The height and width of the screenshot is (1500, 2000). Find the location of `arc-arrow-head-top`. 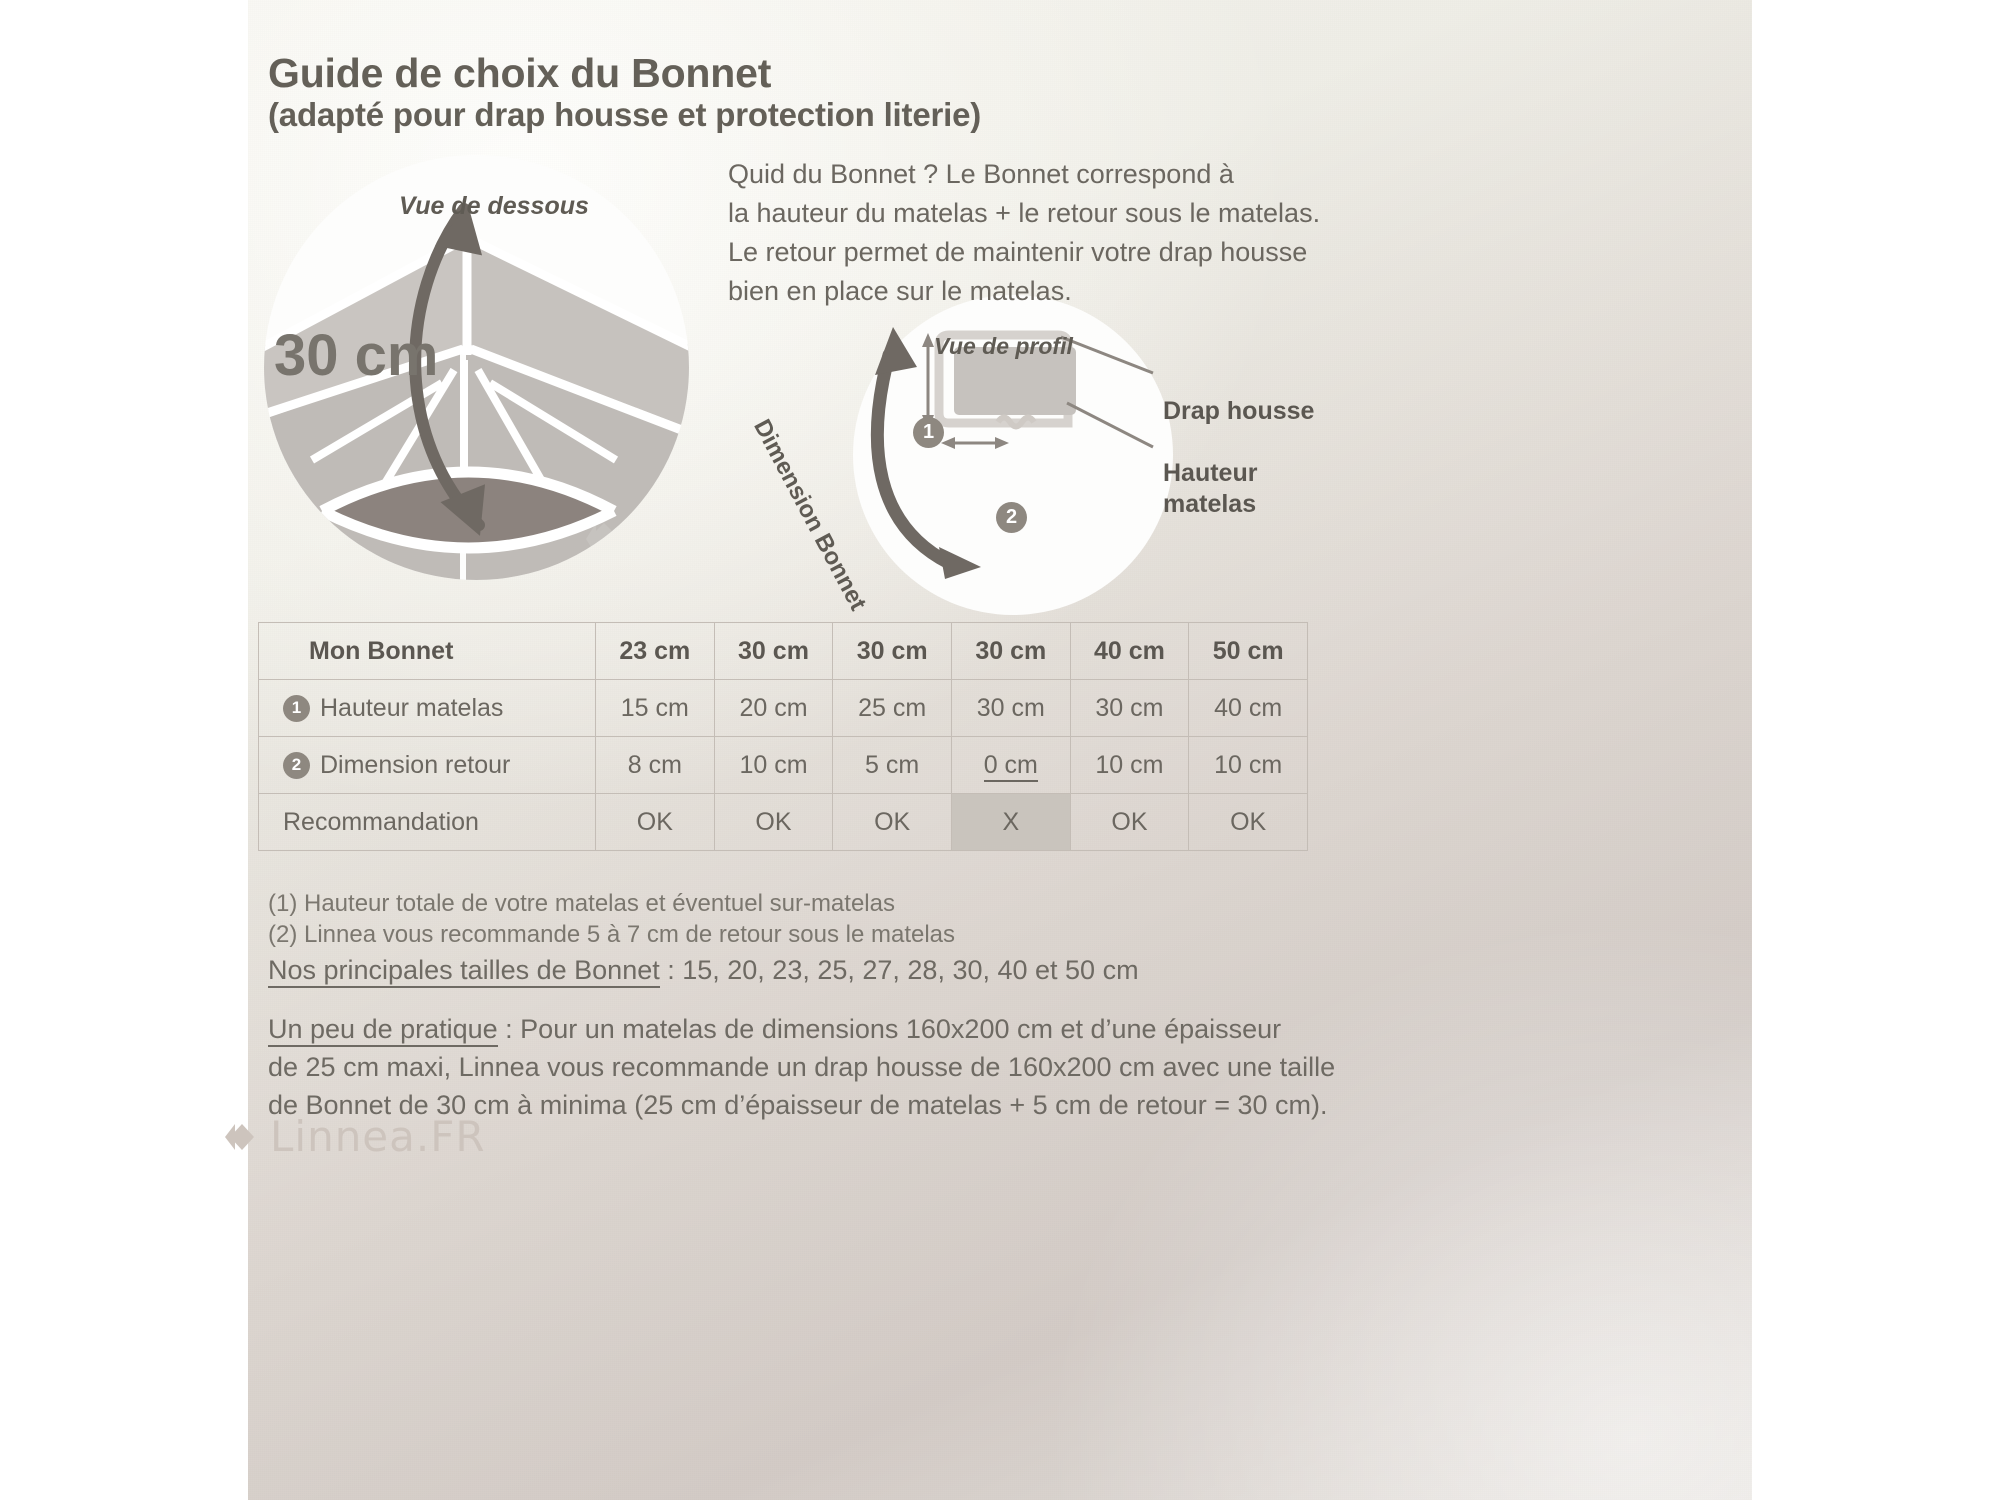

arc-arrow-head-top is located at coordinates (896, 351).